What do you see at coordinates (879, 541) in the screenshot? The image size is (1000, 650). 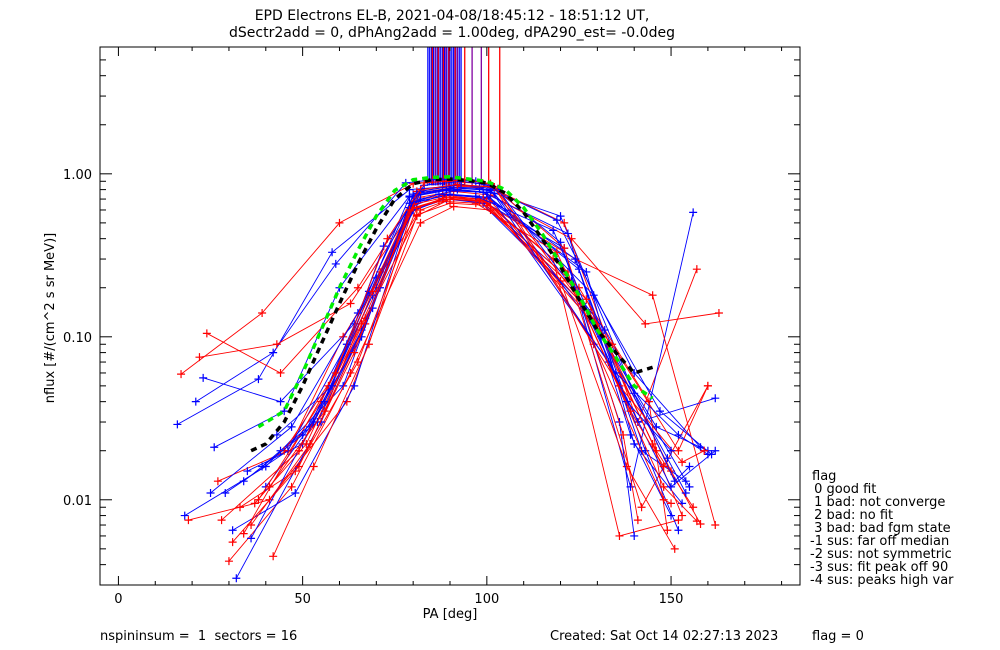 I see `legend-item: -1 sus: far off median` at bounding box center [879, 541].